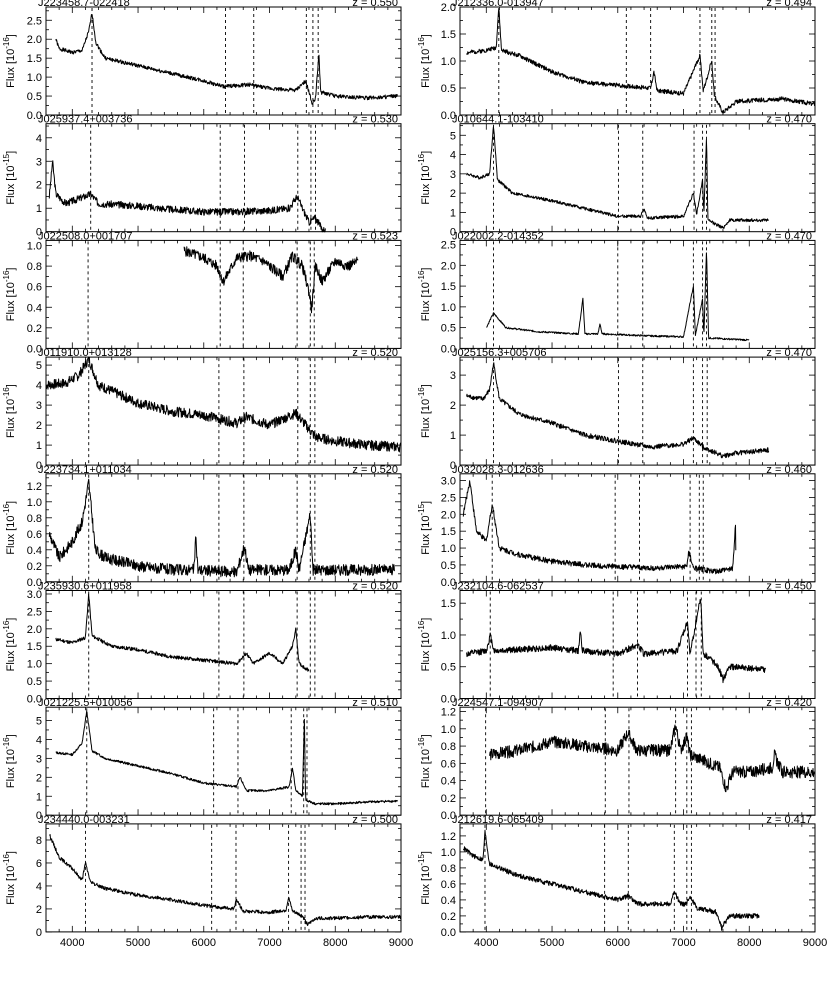  Describe the element at coordinates (618, 943) in the screenshot. I see `x-tick-label: 6000` at that location.